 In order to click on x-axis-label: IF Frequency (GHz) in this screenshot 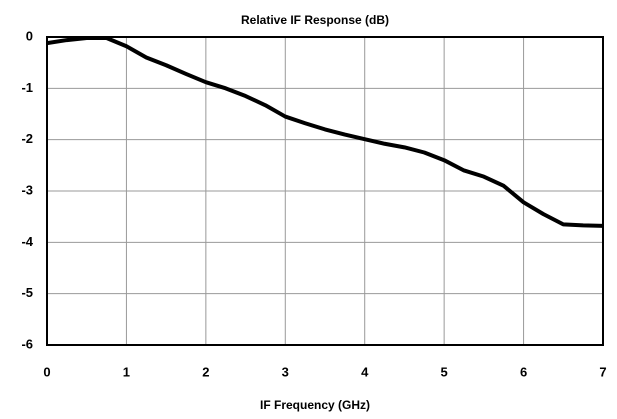, I will do `click(315, 405)`.